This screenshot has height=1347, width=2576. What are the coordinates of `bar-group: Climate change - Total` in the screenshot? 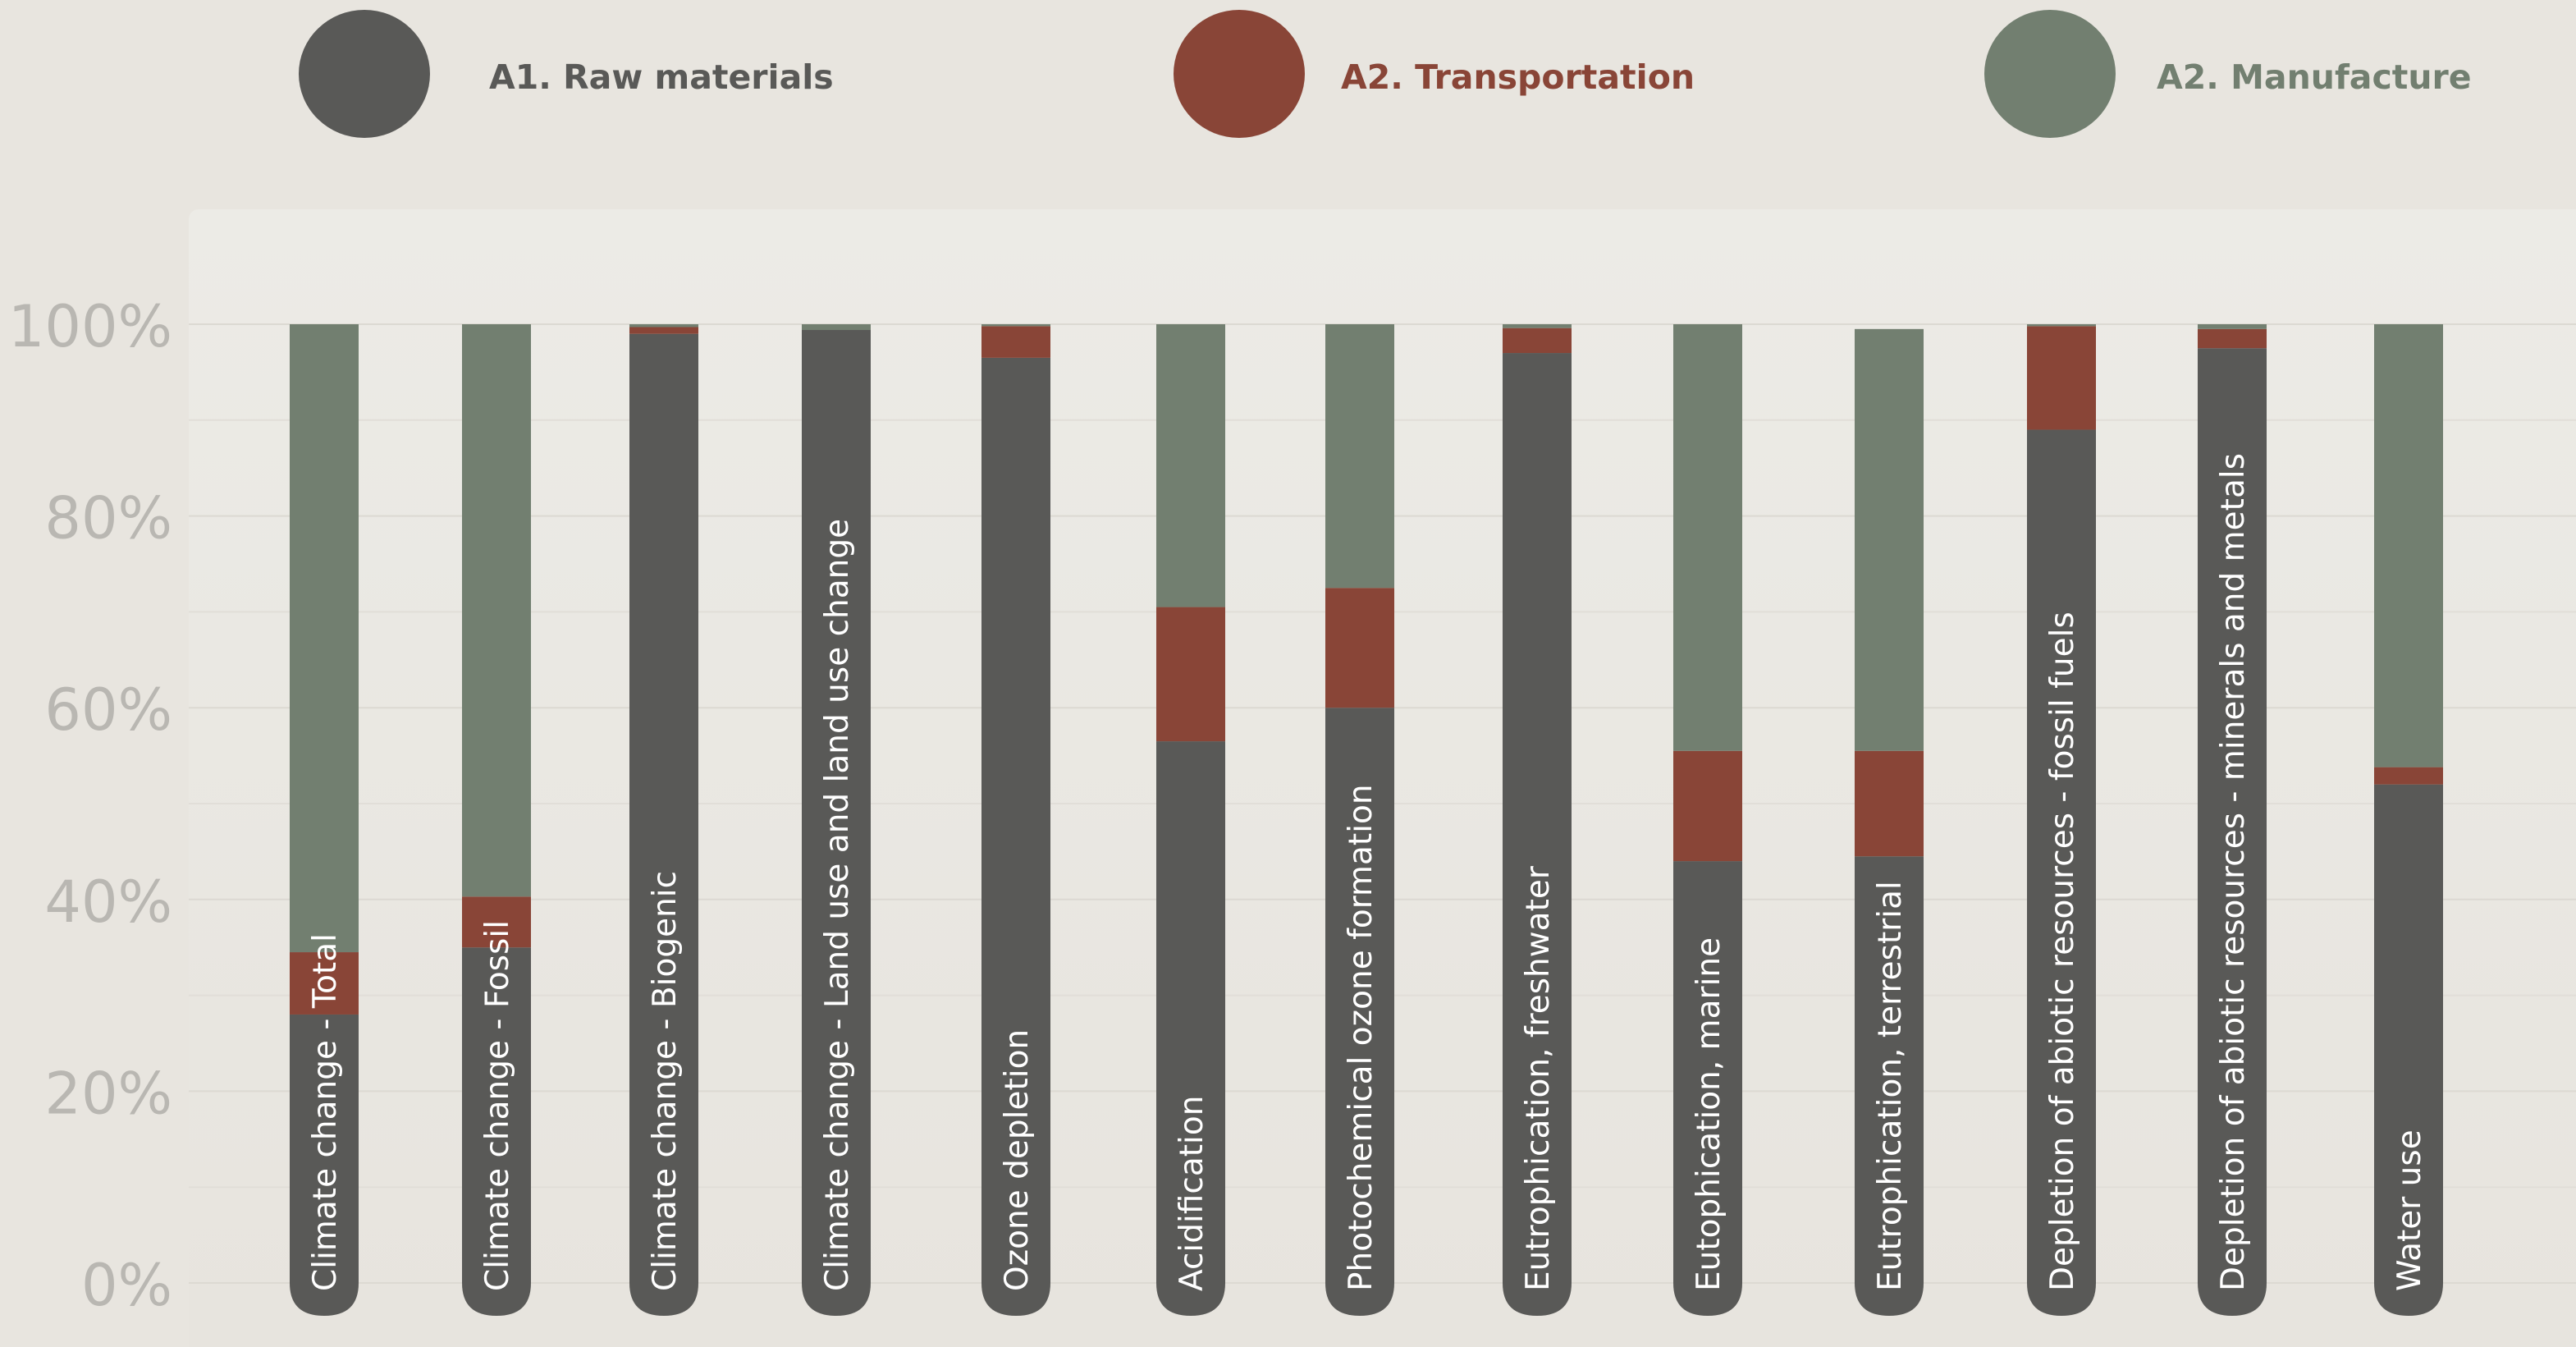 It's located at (324, 820).